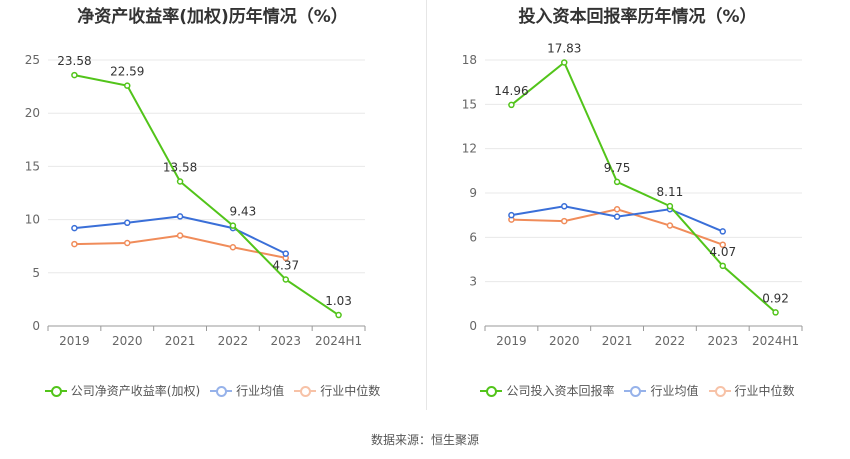 The width and height of the screenshot is (850, 459). Describe the element at coordinates (32, 60) in the screenshot. I see `y-tick-label: 25` at that location.